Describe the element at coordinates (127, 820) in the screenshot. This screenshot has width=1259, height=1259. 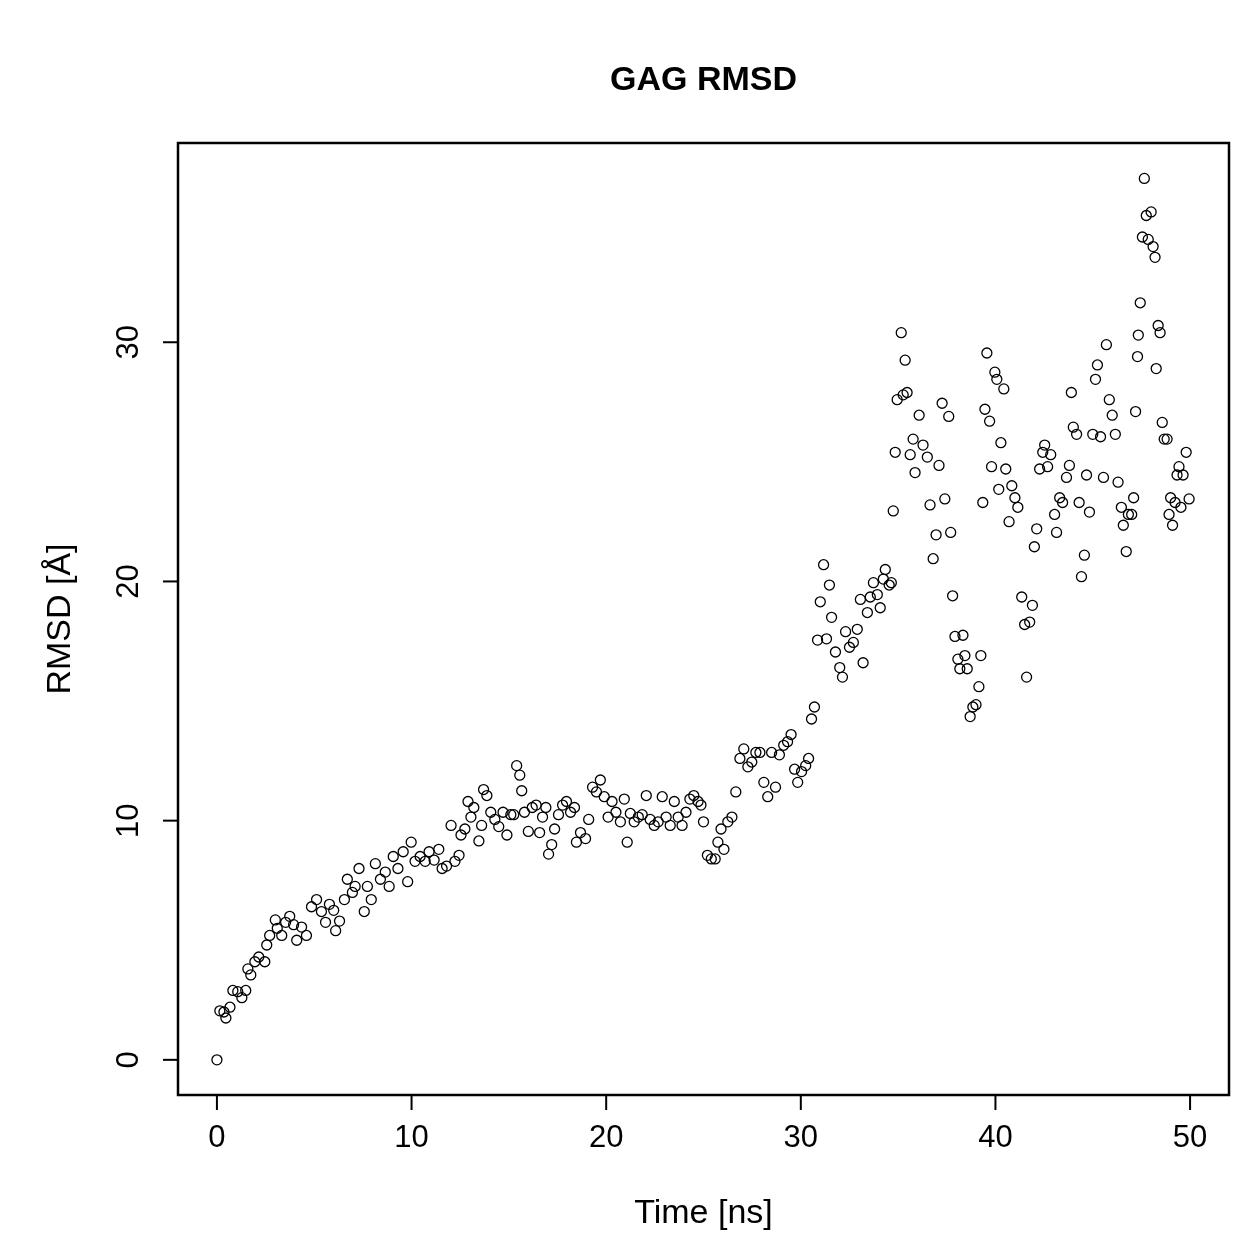
I see `y-tick-label: 10` at that location.